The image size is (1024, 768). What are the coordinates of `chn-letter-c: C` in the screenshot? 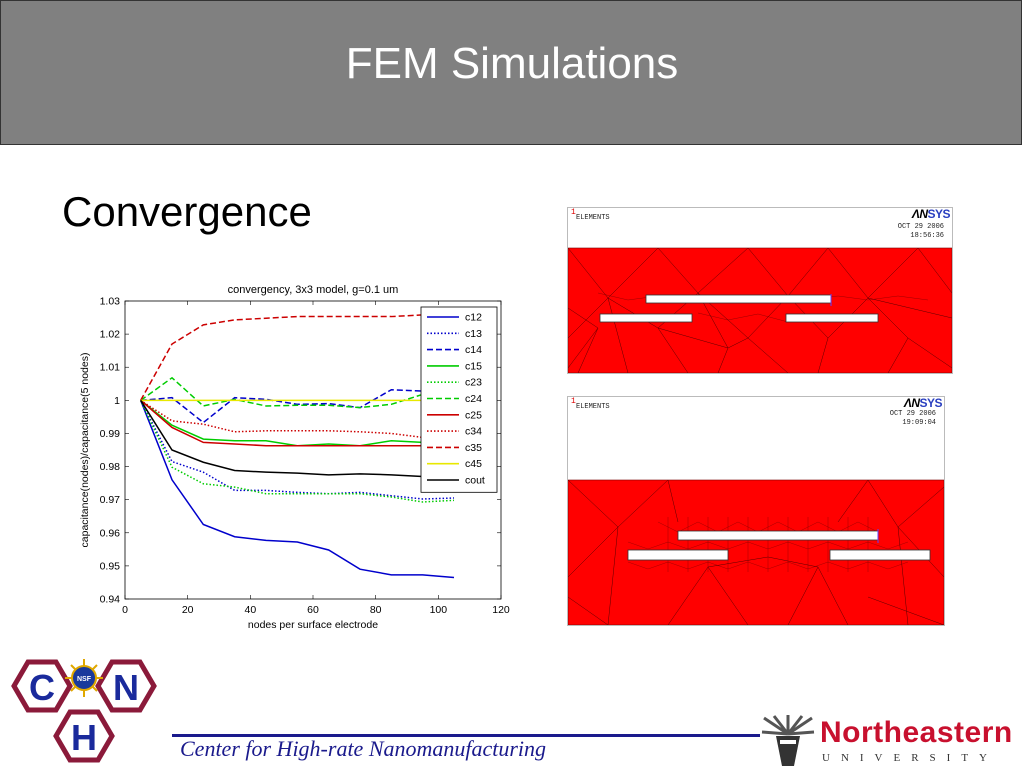 It's located at (42, 687).